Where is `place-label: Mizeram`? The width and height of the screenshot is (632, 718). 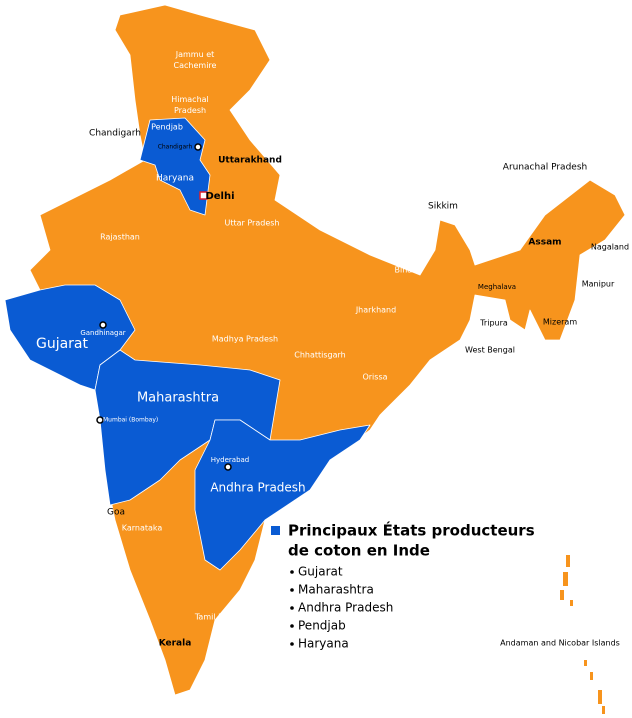
place-label: Mizeram is located at coordinates (560, 322).